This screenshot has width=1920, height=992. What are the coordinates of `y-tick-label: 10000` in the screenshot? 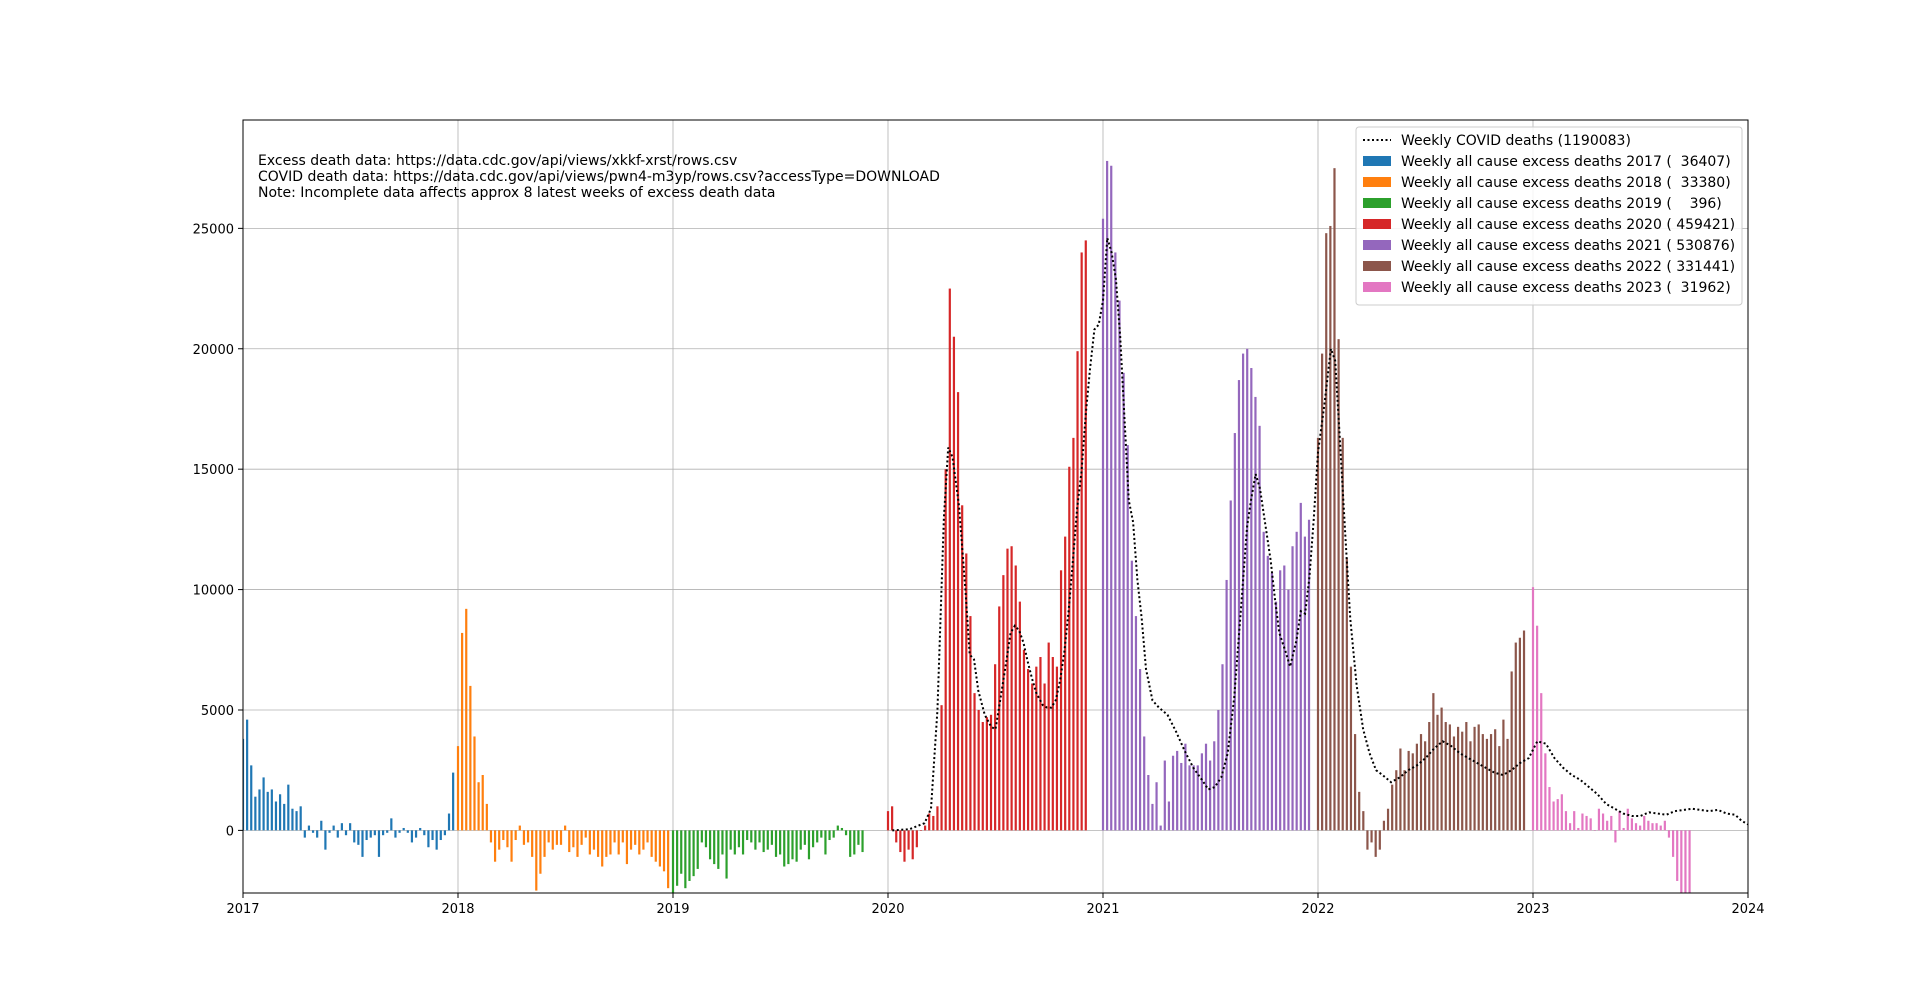 It's located at (213, 591).